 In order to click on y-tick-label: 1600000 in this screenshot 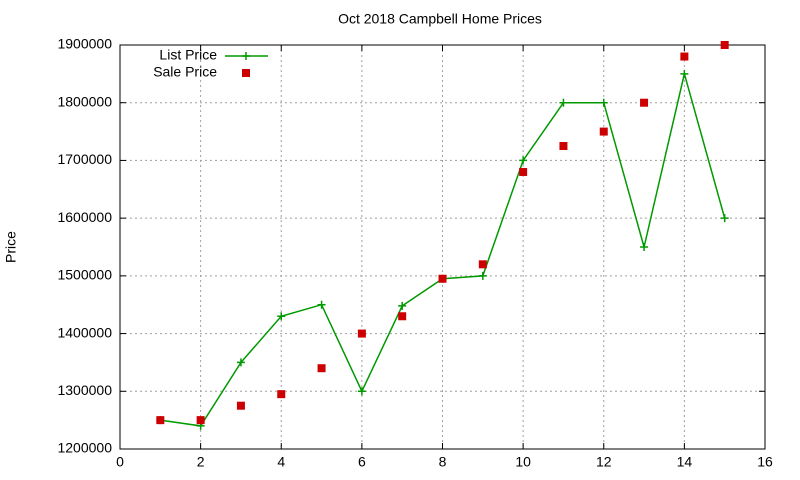, I will do `click(84, 217)`.